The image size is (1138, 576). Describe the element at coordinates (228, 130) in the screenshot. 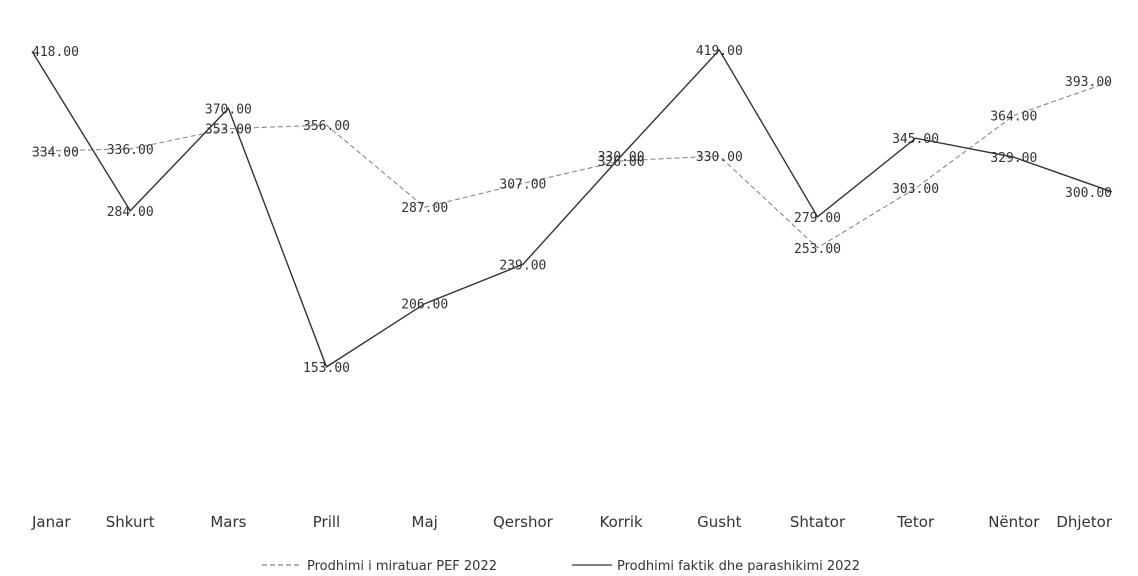

I see `data-label-s0-p2: 353.00` at that location.